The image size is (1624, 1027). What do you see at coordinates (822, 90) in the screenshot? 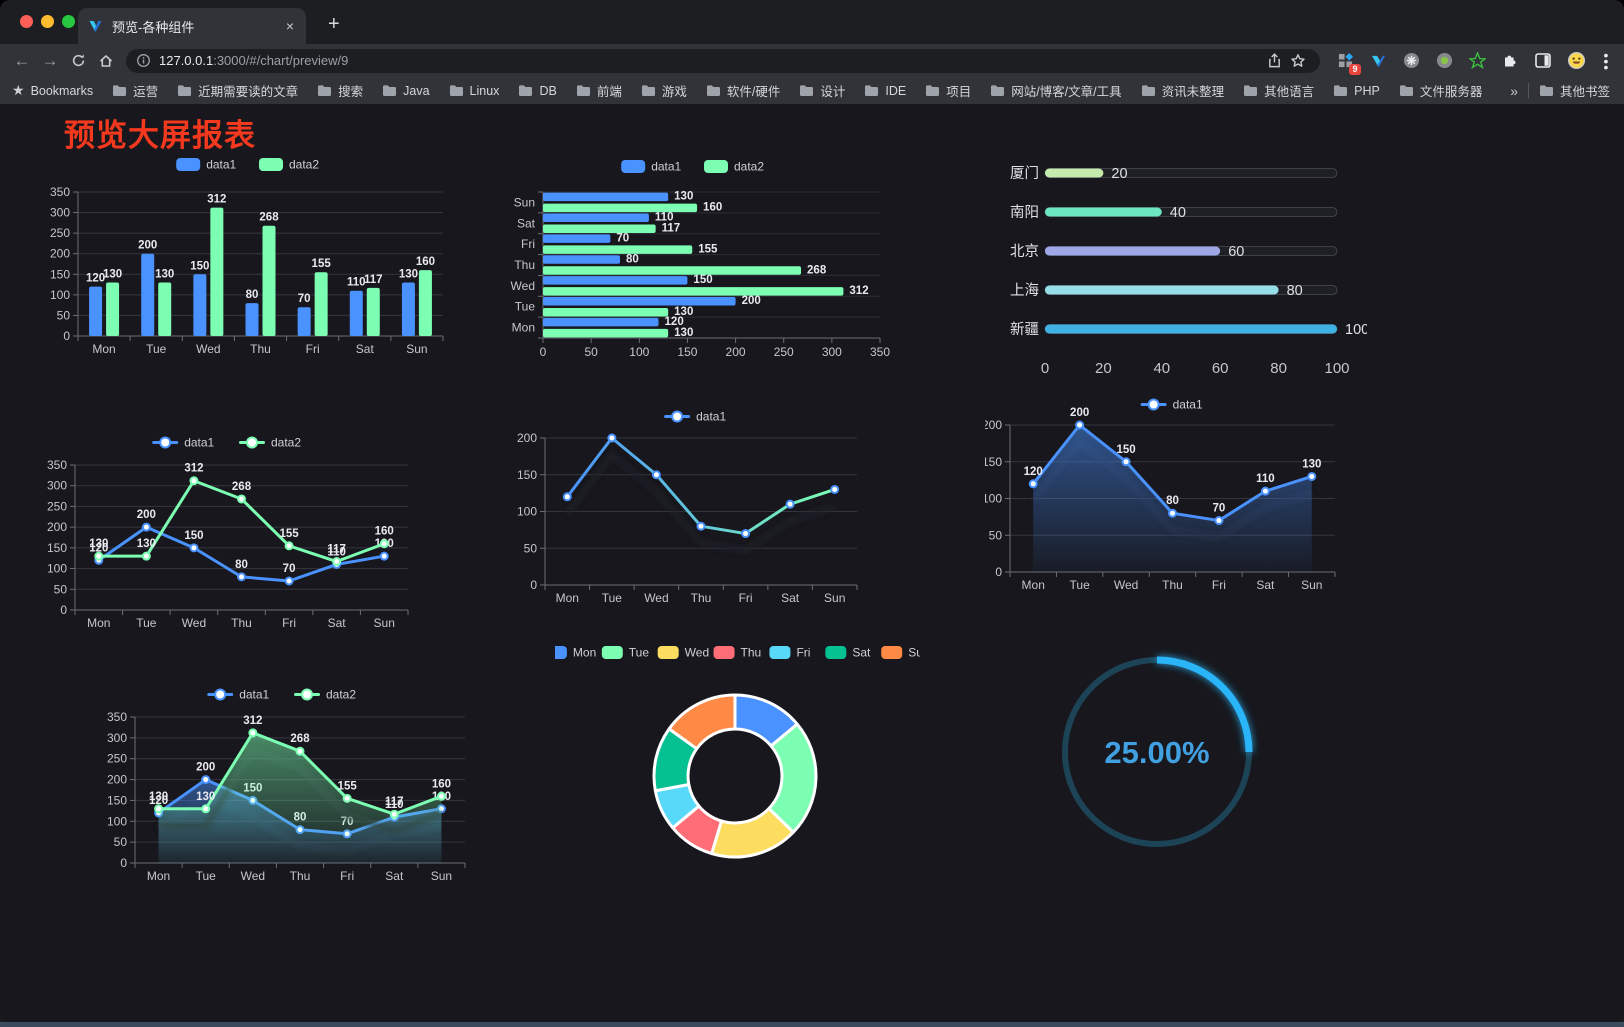
I see `bookmark-folder-item: 设计` at bounding box center [822, 90].